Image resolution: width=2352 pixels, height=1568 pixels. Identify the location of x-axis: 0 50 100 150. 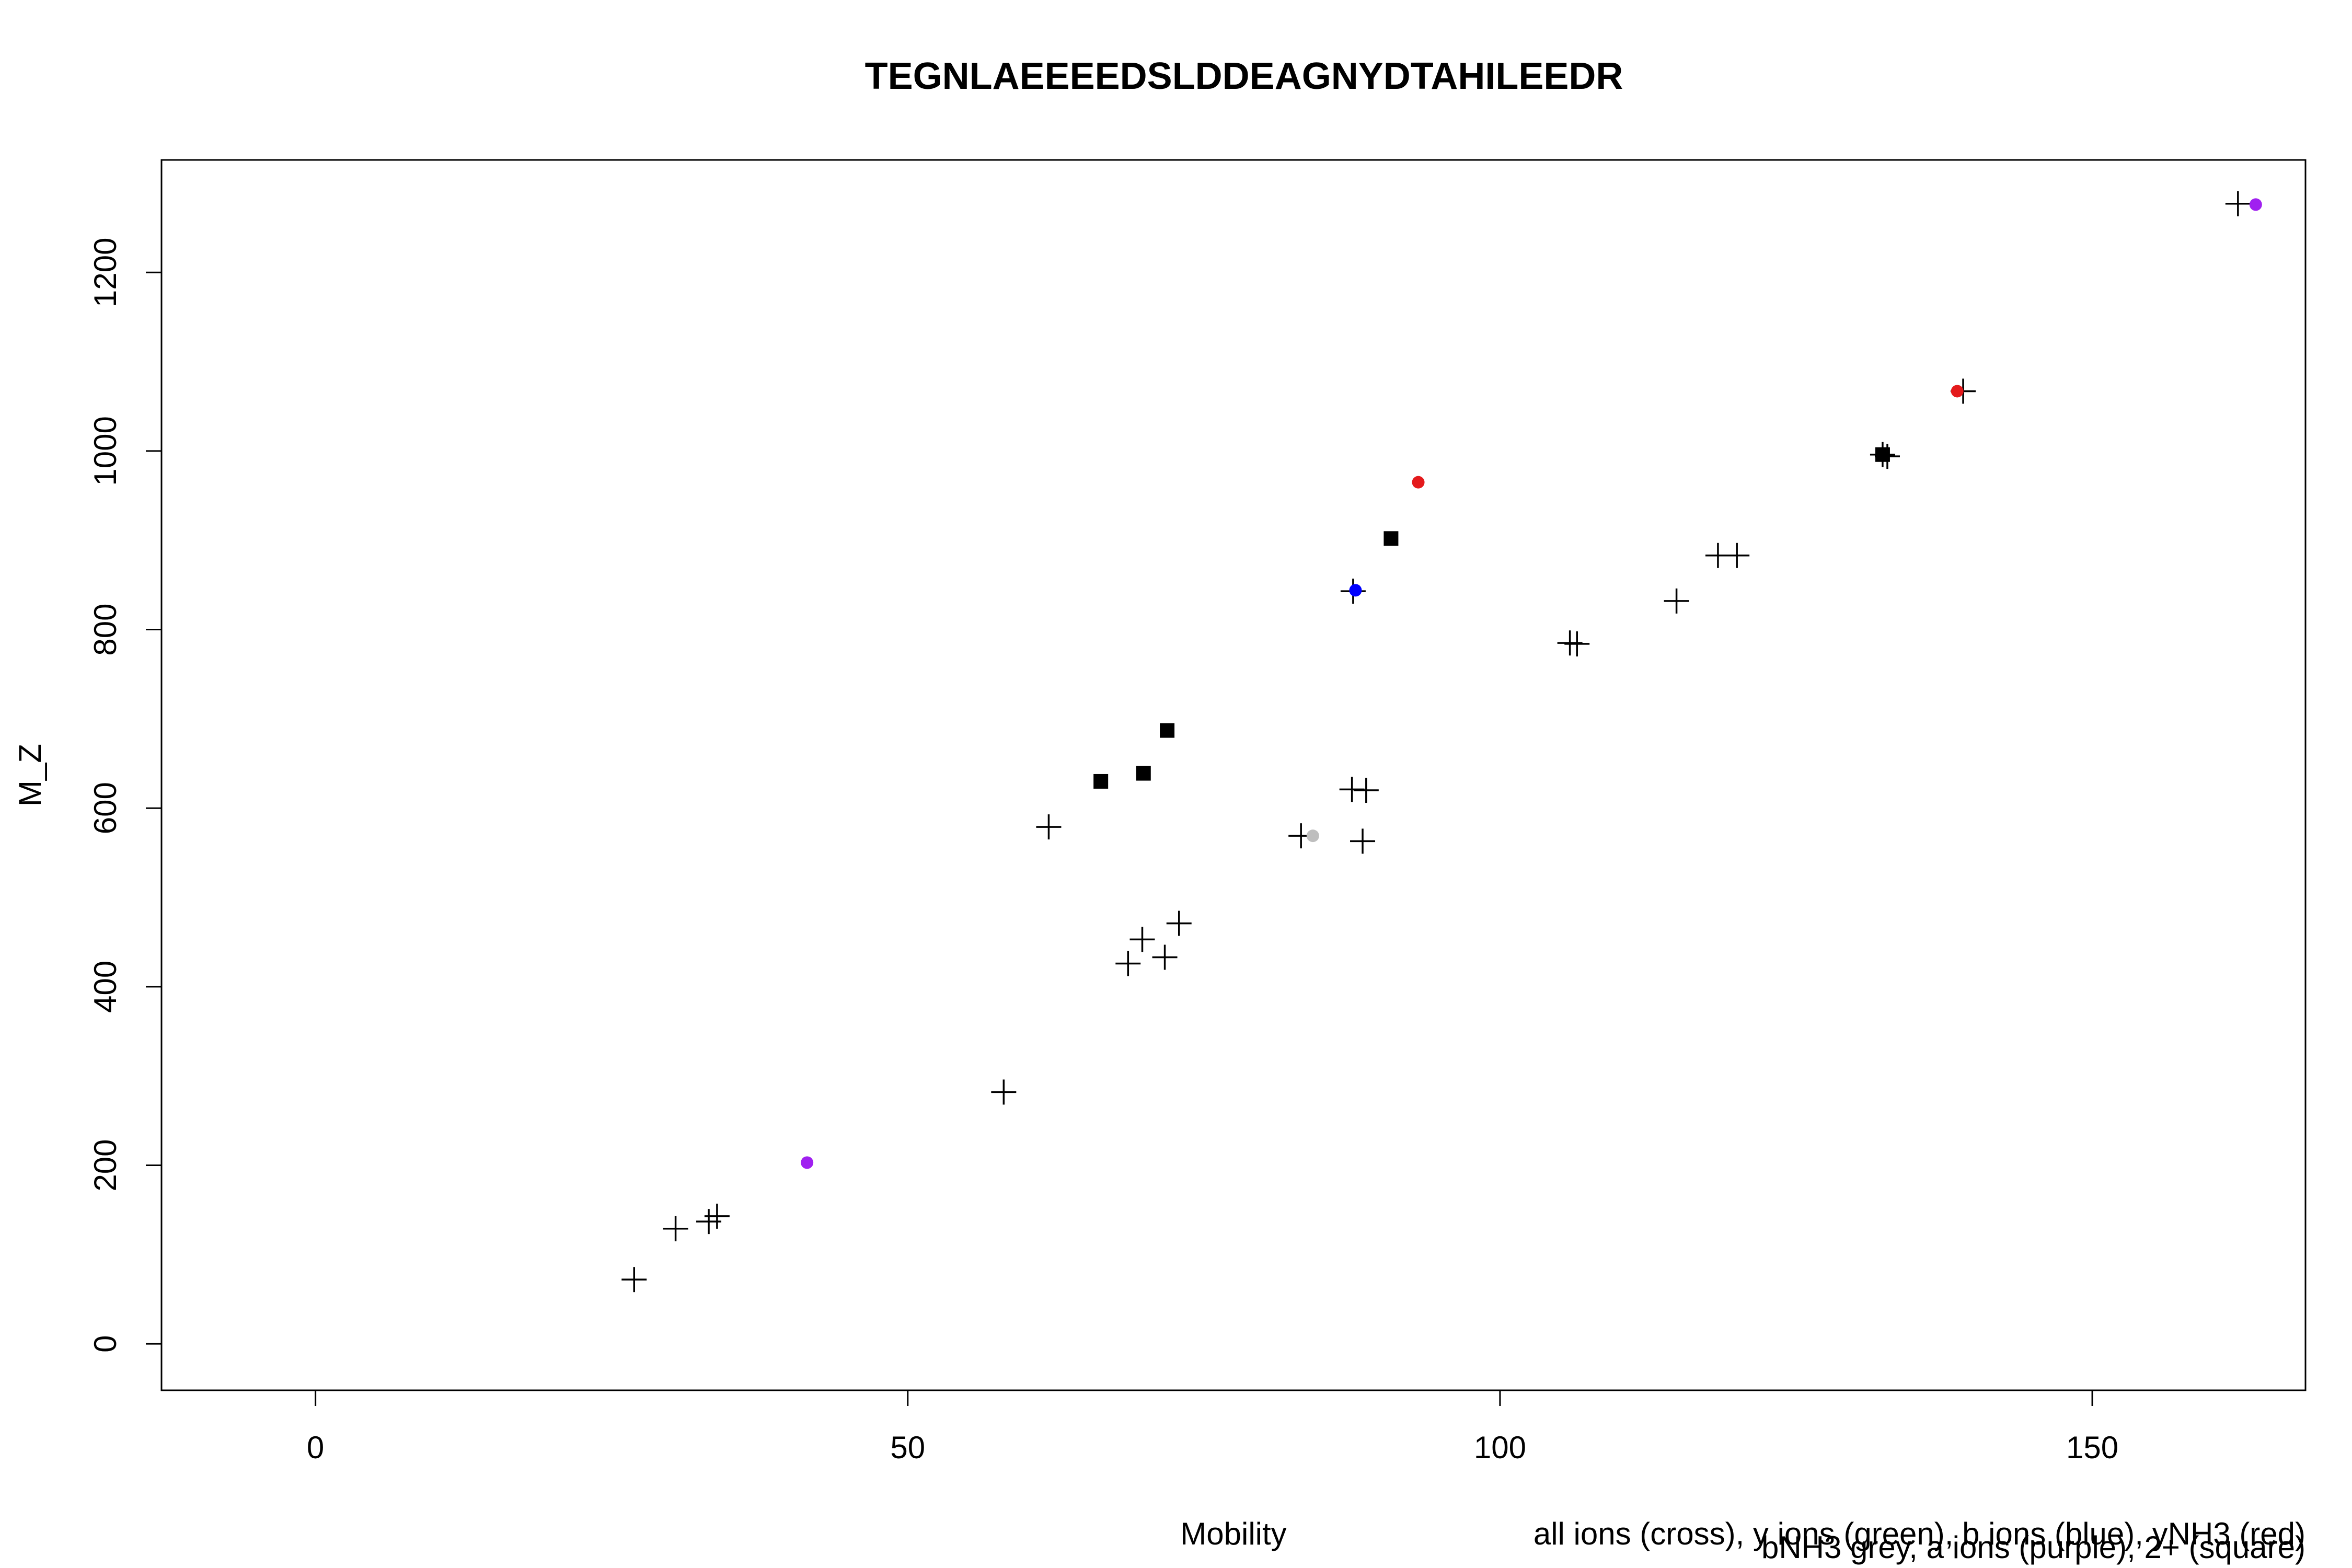
(1212, 1427).